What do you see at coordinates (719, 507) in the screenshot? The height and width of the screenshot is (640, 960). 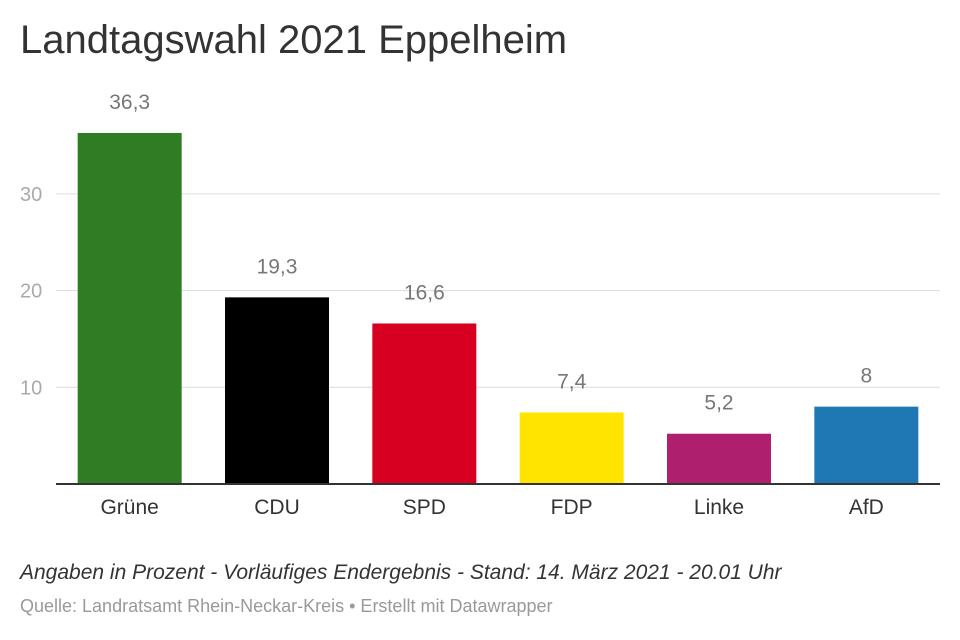 I see `category-label-linke: Linke` at bounding box center [719, 507].